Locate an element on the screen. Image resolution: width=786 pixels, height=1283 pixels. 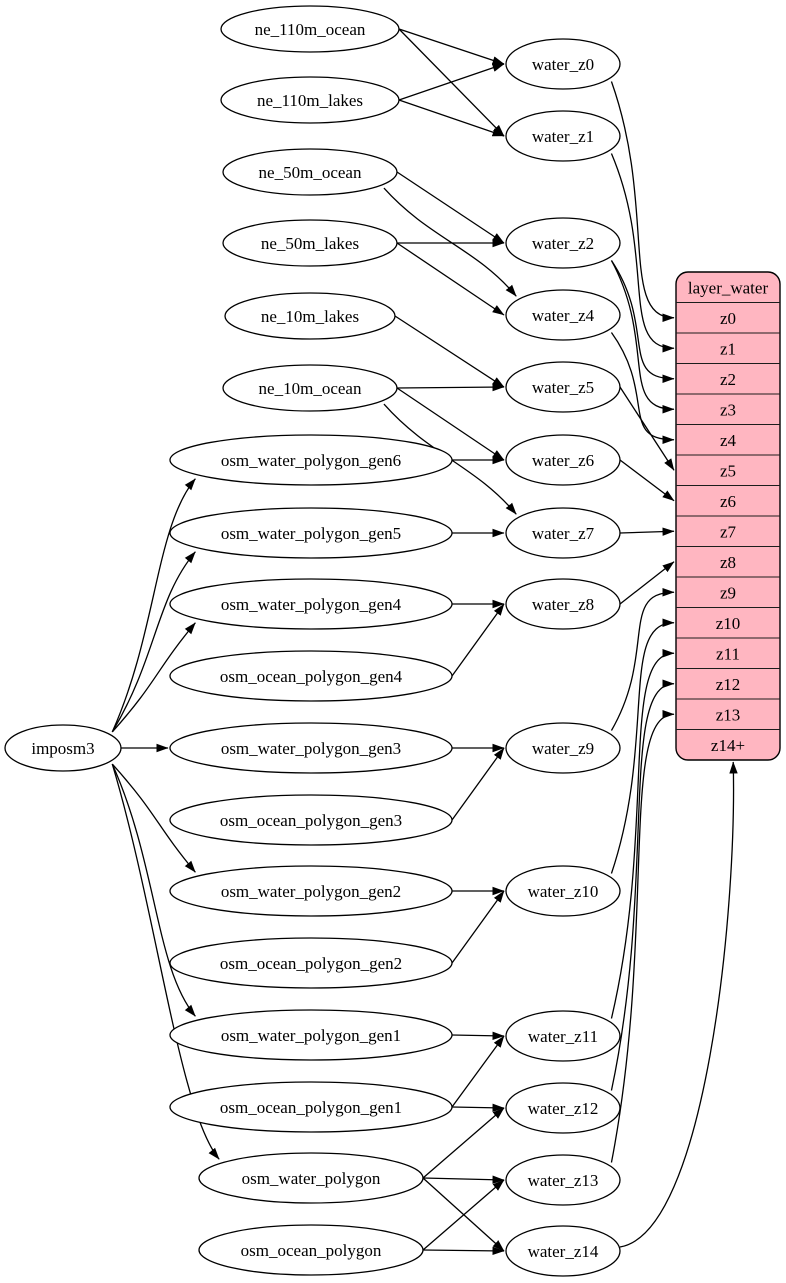
node-water_z8 is located at coordinates (563, 604).